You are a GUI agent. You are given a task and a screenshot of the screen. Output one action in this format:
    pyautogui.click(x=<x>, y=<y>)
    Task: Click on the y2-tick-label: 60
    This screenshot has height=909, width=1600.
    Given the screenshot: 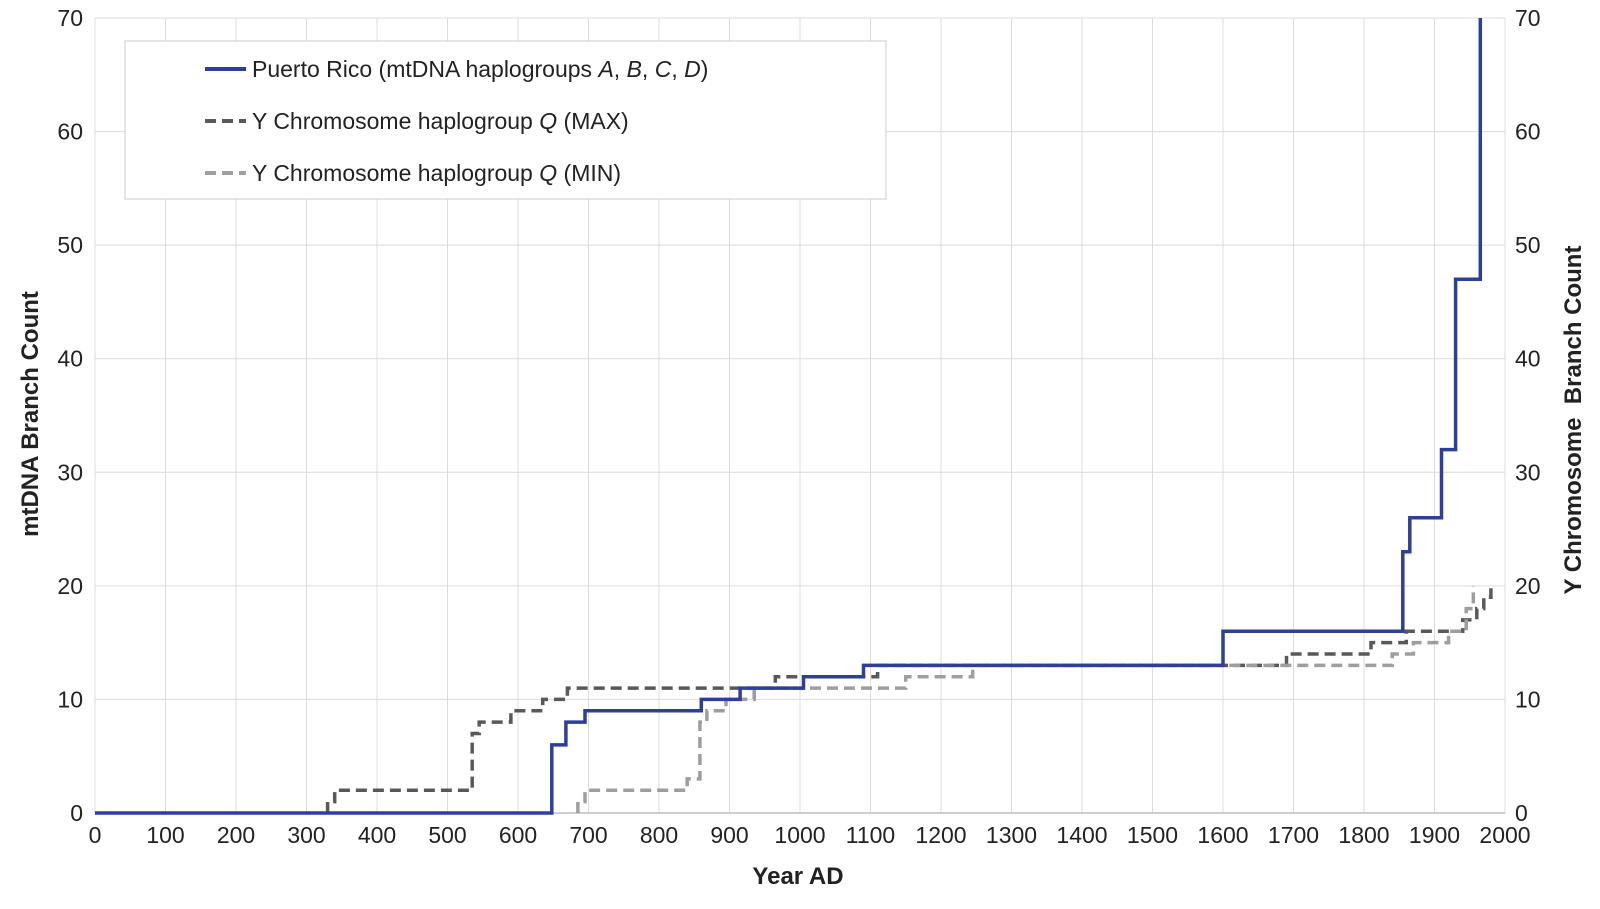 What is the action you would take?
    pyautogui.click(x=1528, y=132)
    